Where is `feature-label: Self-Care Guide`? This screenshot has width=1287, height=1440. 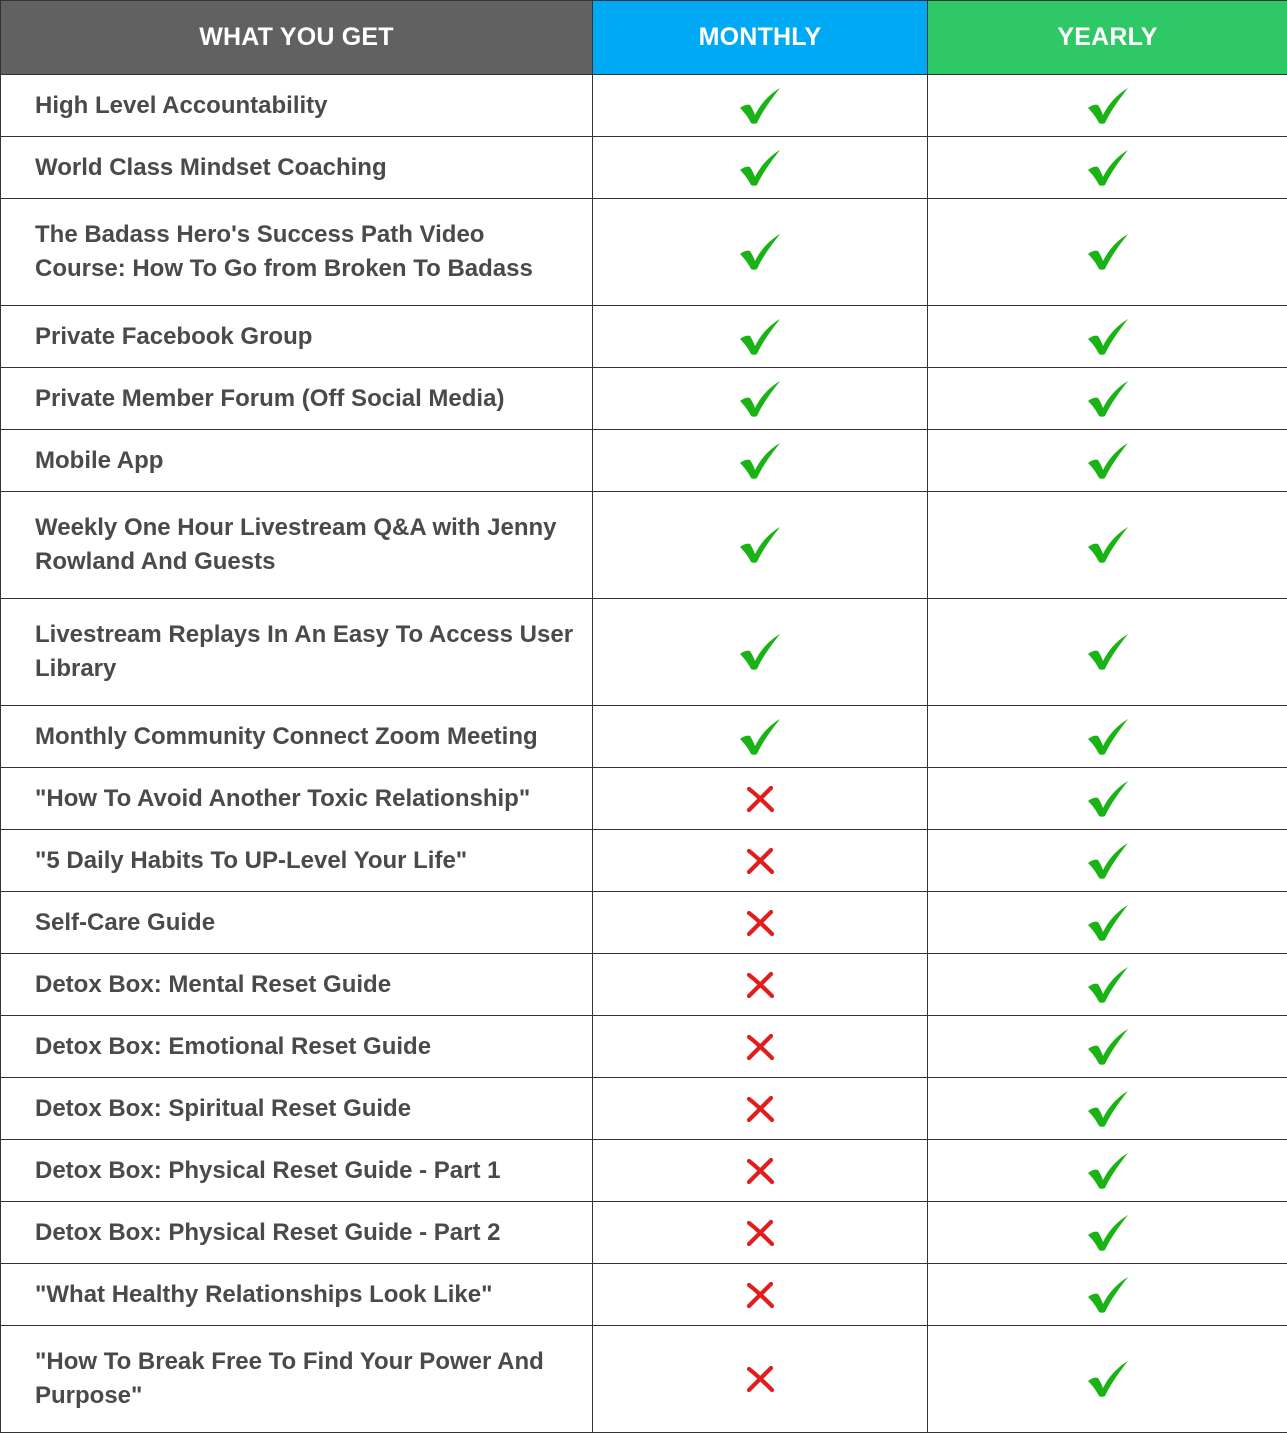
feature-label: Self-Care Guide is located at coordinates (296, 922).